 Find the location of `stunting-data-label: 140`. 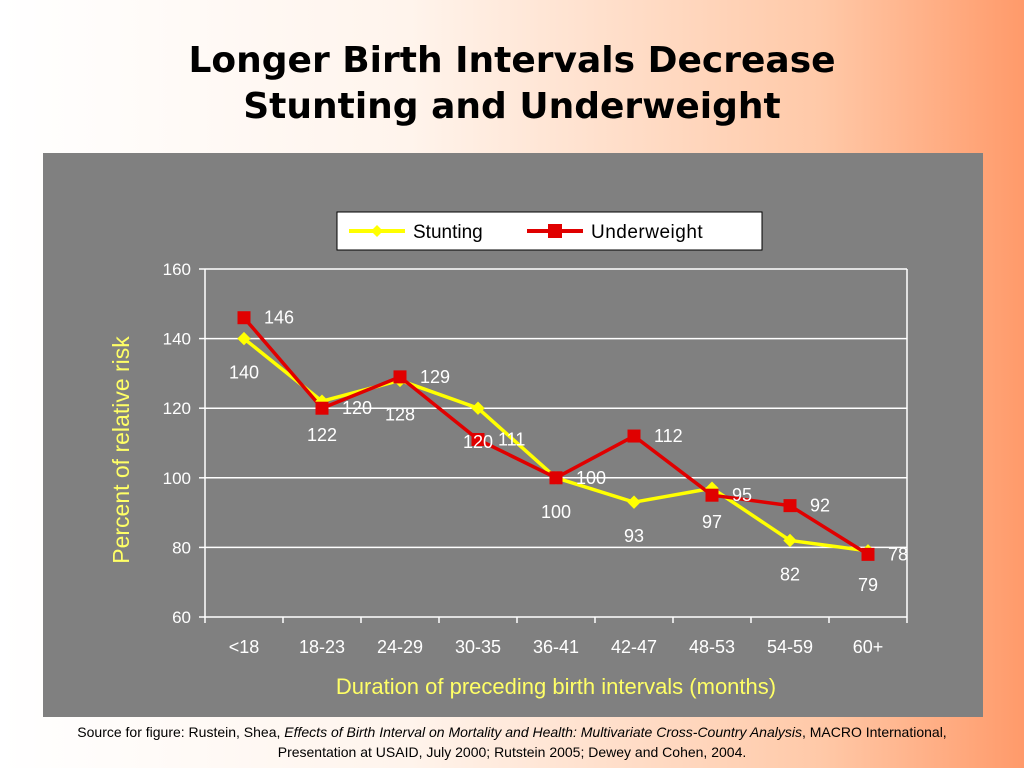

stunting-data-label: 140 is located at coordinates (244, 373).